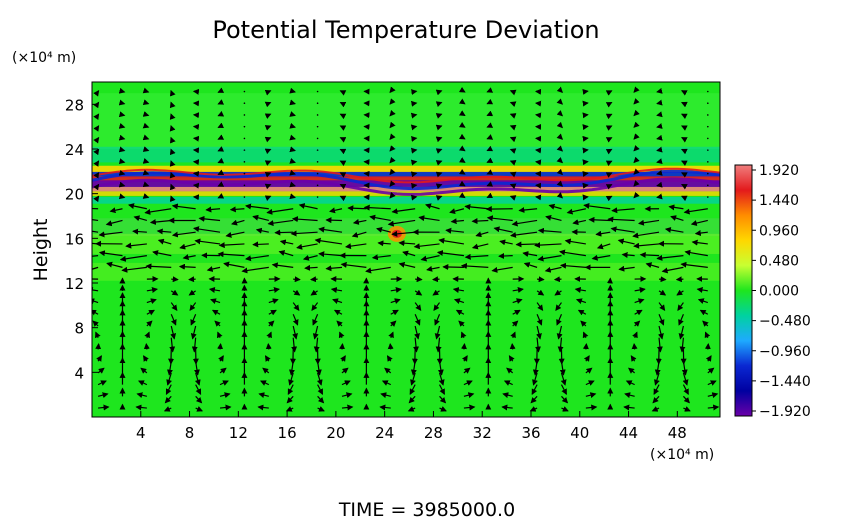  What do you see at coordinates (677, 433) in the screenshot?
I see `x-tick-label: 48` at bounding box center [677, 433].